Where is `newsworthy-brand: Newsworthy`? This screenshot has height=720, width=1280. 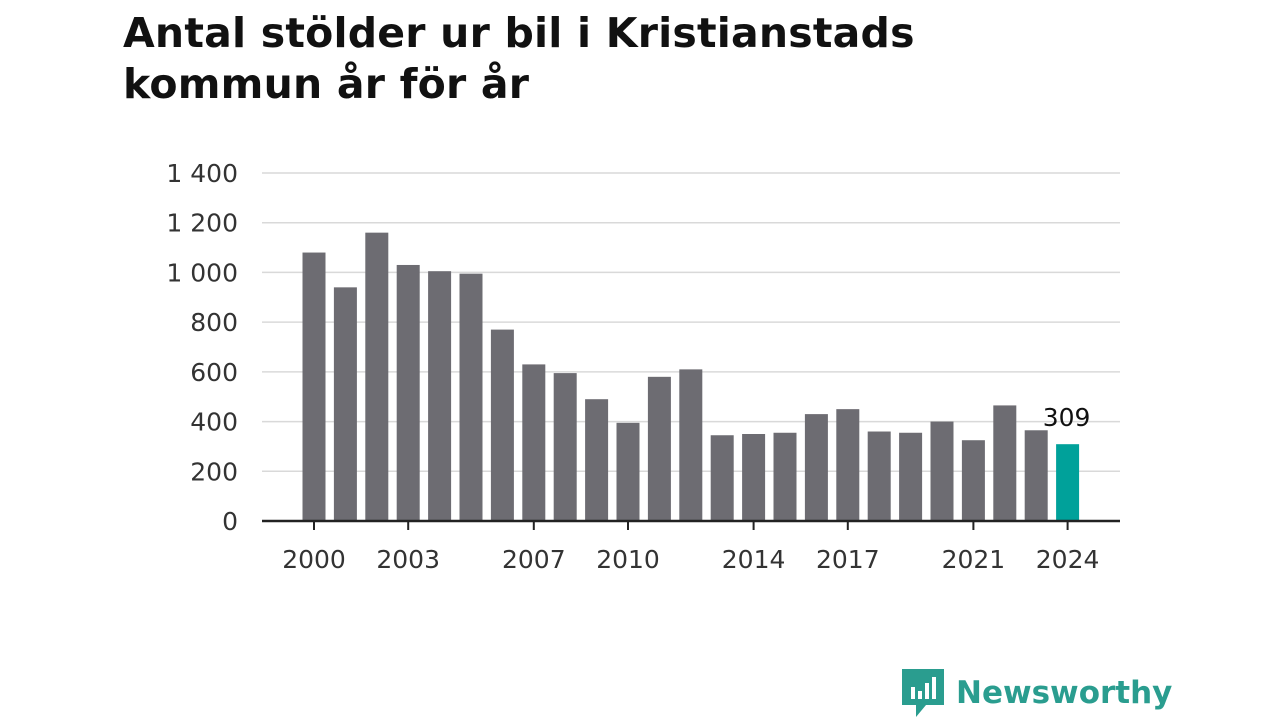
newsworthy-brand: Newsworthy is located at coordinates (1037, 693).